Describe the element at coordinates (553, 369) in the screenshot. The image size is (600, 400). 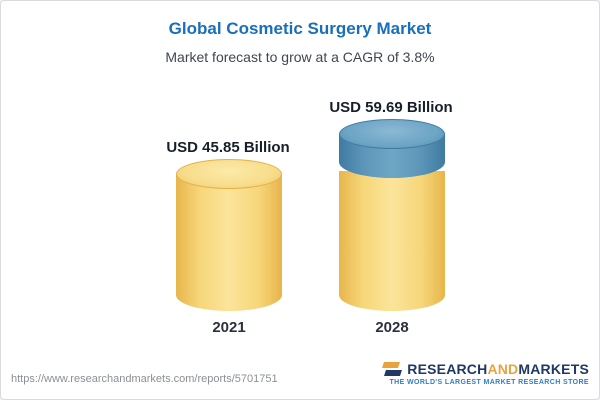
I see `logo-part-markets: MARKETS` at that location.